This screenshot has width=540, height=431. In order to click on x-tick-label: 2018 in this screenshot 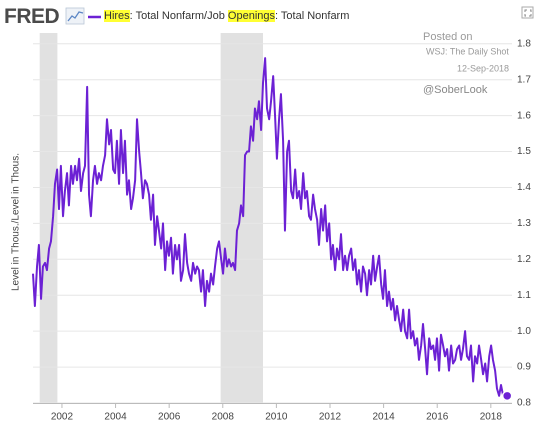, I will do `click(491, 417)`.